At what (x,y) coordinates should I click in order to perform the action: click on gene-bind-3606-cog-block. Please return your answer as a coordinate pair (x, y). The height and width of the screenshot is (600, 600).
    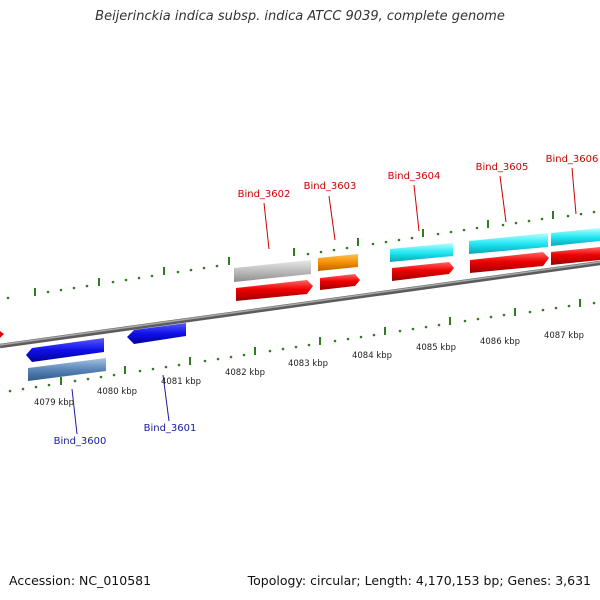
    Looking at the image, I should click on (575, 237).